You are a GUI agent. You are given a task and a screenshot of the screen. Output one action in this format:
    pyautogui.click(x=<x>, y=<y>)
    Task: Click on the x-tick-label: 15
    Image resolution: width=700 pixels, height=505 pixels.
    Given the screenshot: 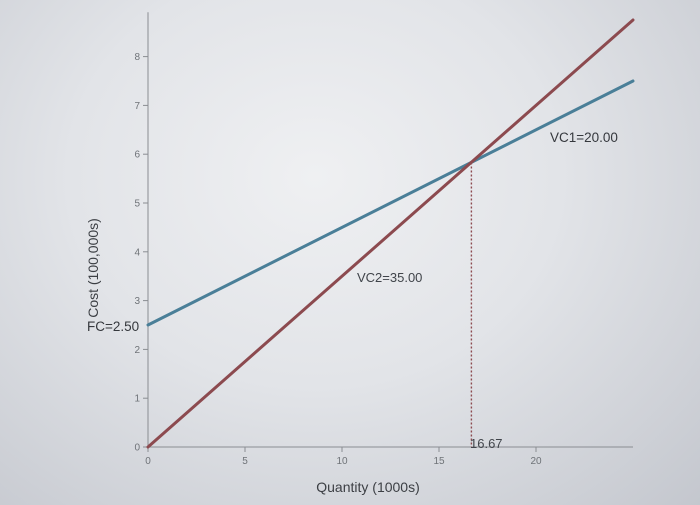 What is the action you would take?
    pyautogui.click(x=439, y=461)
    